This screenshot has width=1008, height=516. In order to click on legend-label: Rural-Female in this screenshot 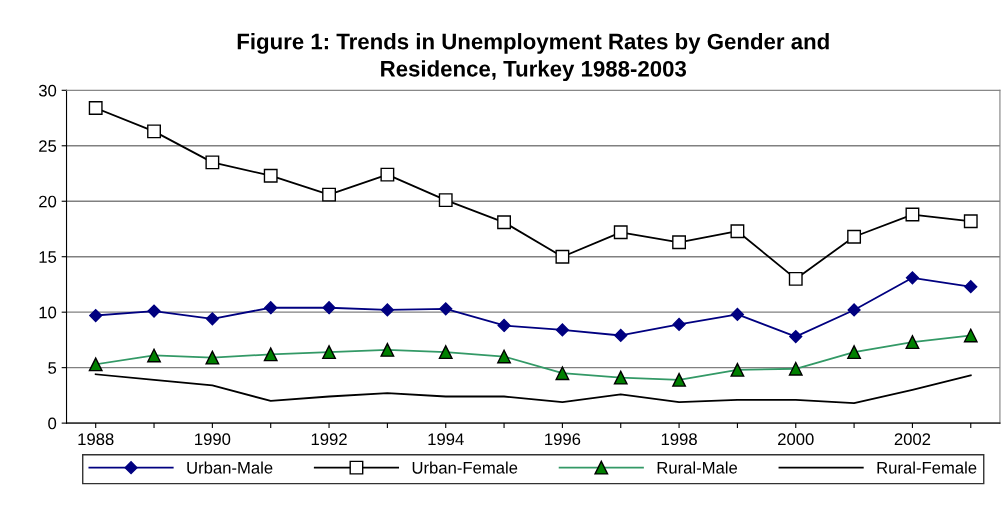, I will do `click(927, 467)`.